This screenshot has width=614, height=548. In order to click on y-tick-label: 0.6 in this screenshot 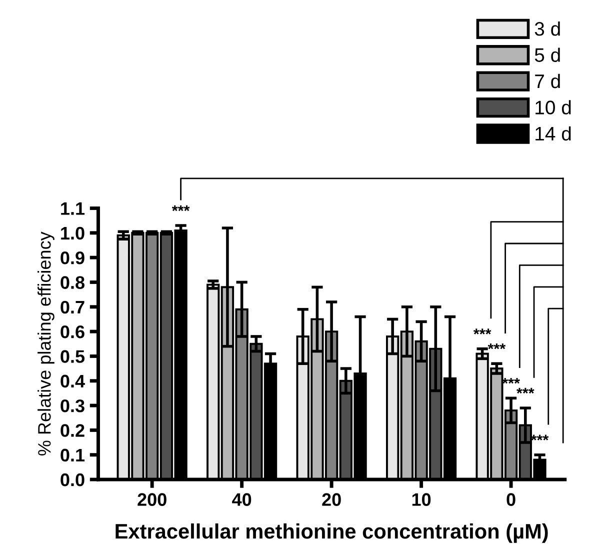, I will do `click(72, 331)`.